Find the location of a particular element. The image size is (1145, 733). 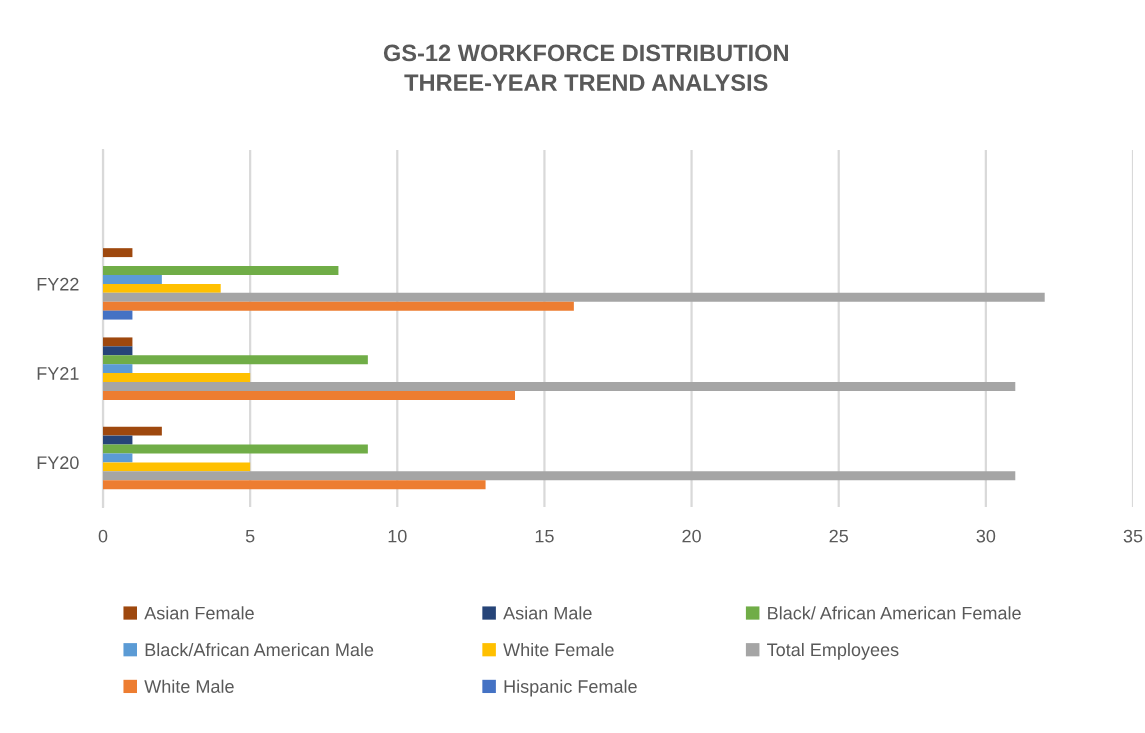

legend-label: White Male is located at coordinates (189, 686).